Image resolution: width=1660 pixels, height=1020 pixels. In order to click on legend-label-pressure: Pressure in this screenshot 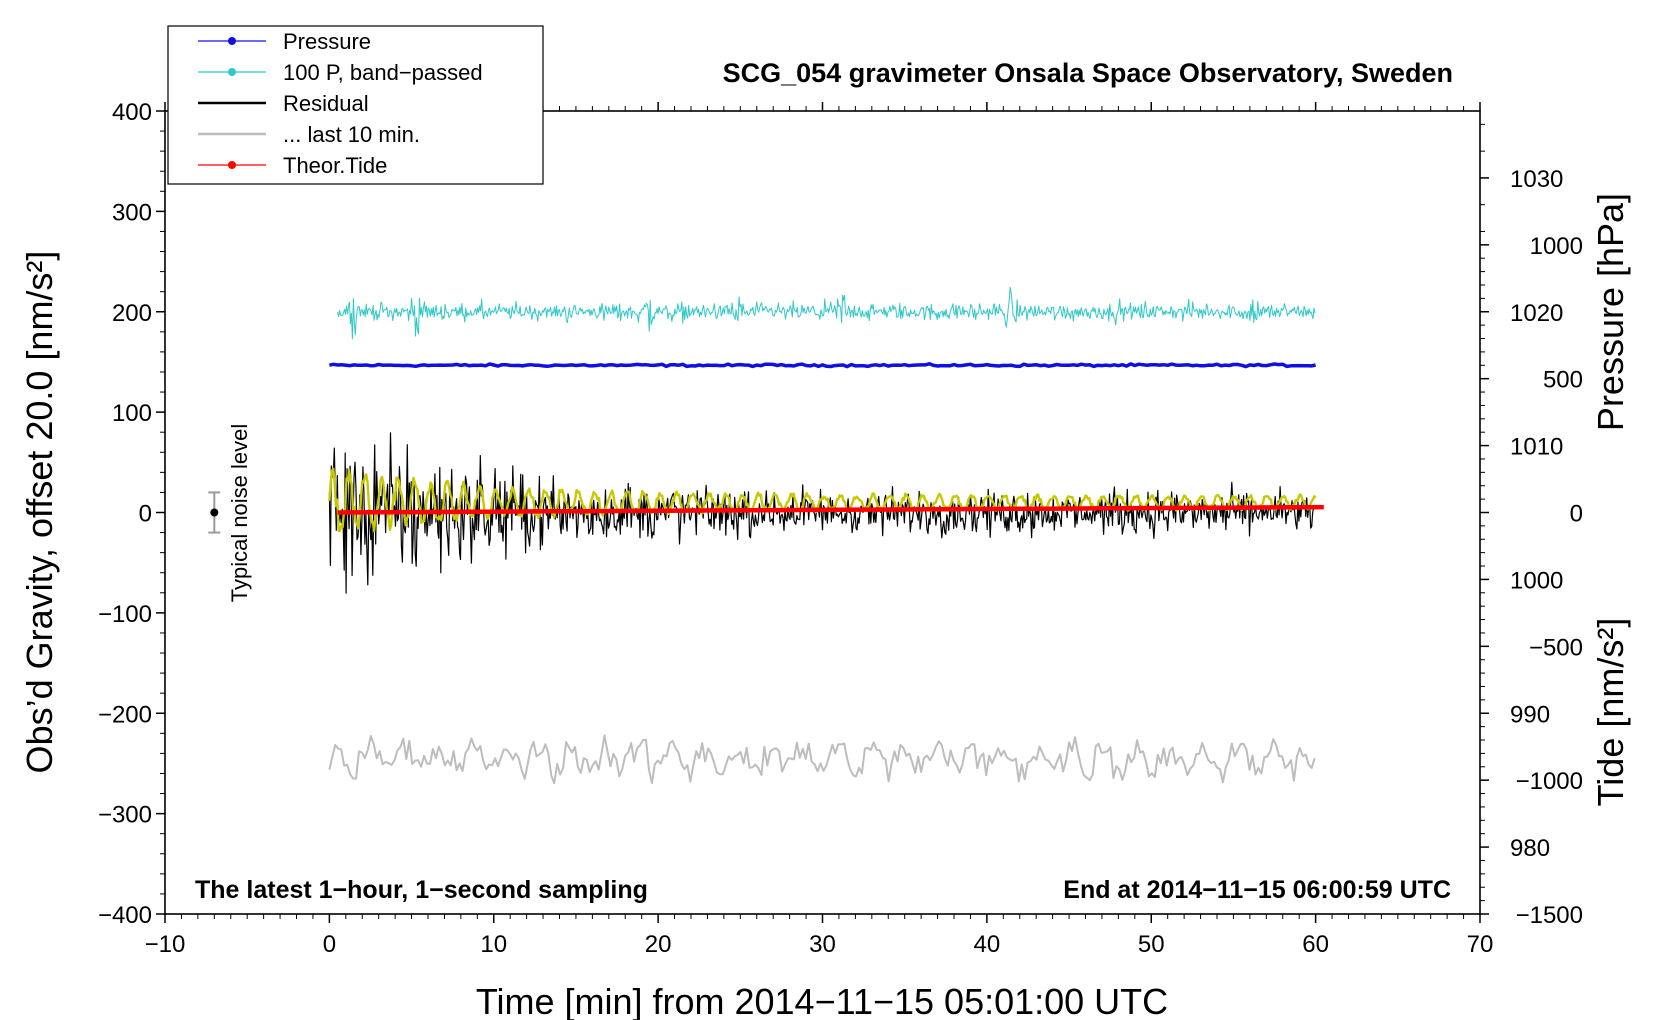, I will do `click(327, 41)`.